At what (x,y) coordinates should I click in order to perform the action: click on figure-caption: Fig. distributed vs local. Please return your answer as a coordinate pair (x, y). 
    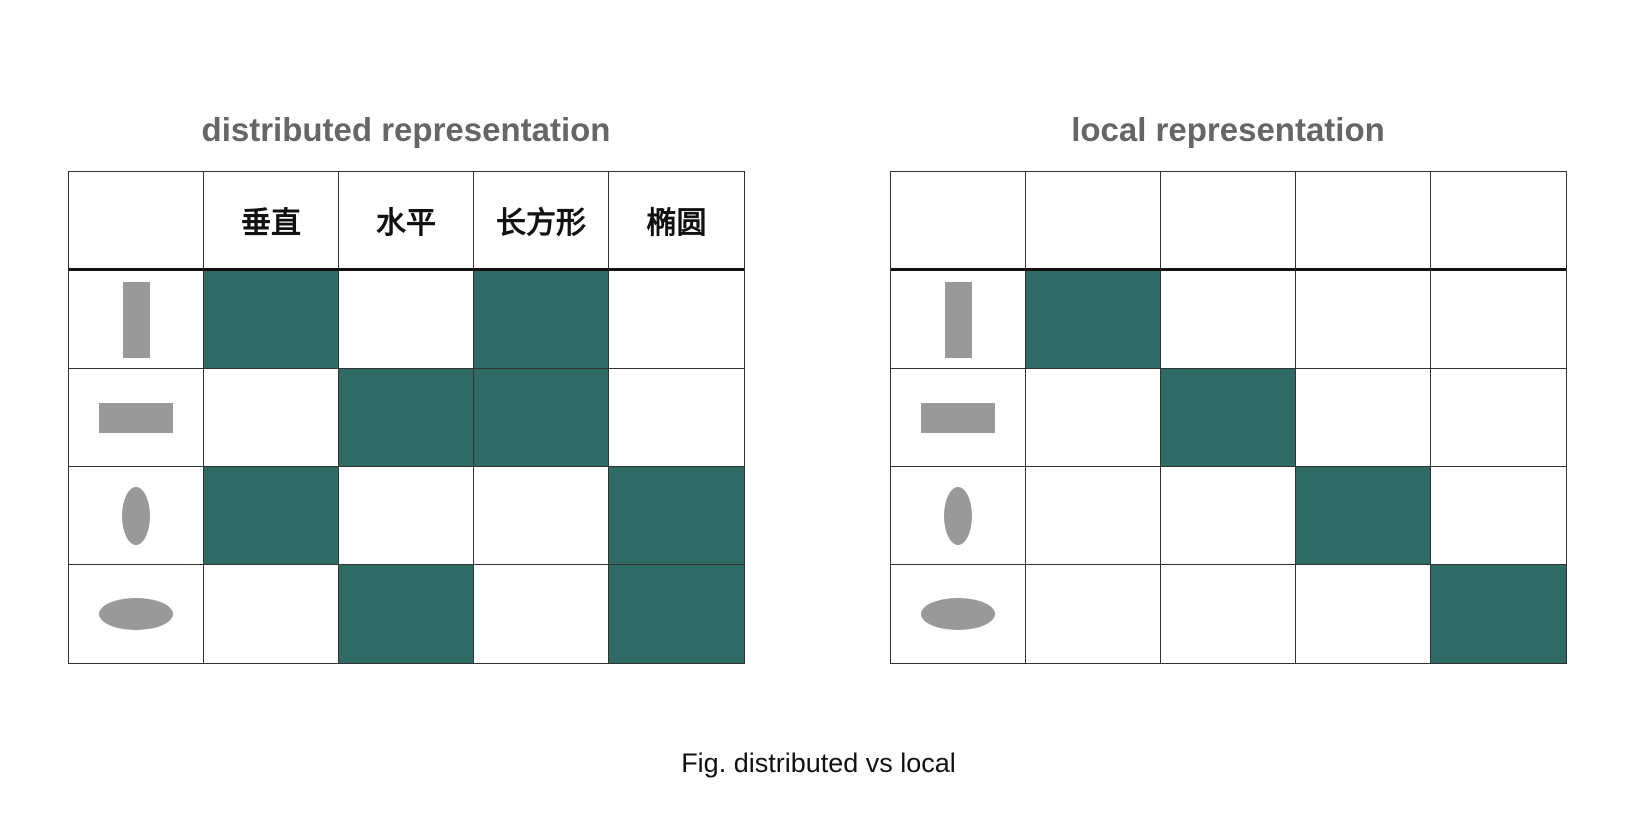
    Looking at the image, I should click on (818, 763).